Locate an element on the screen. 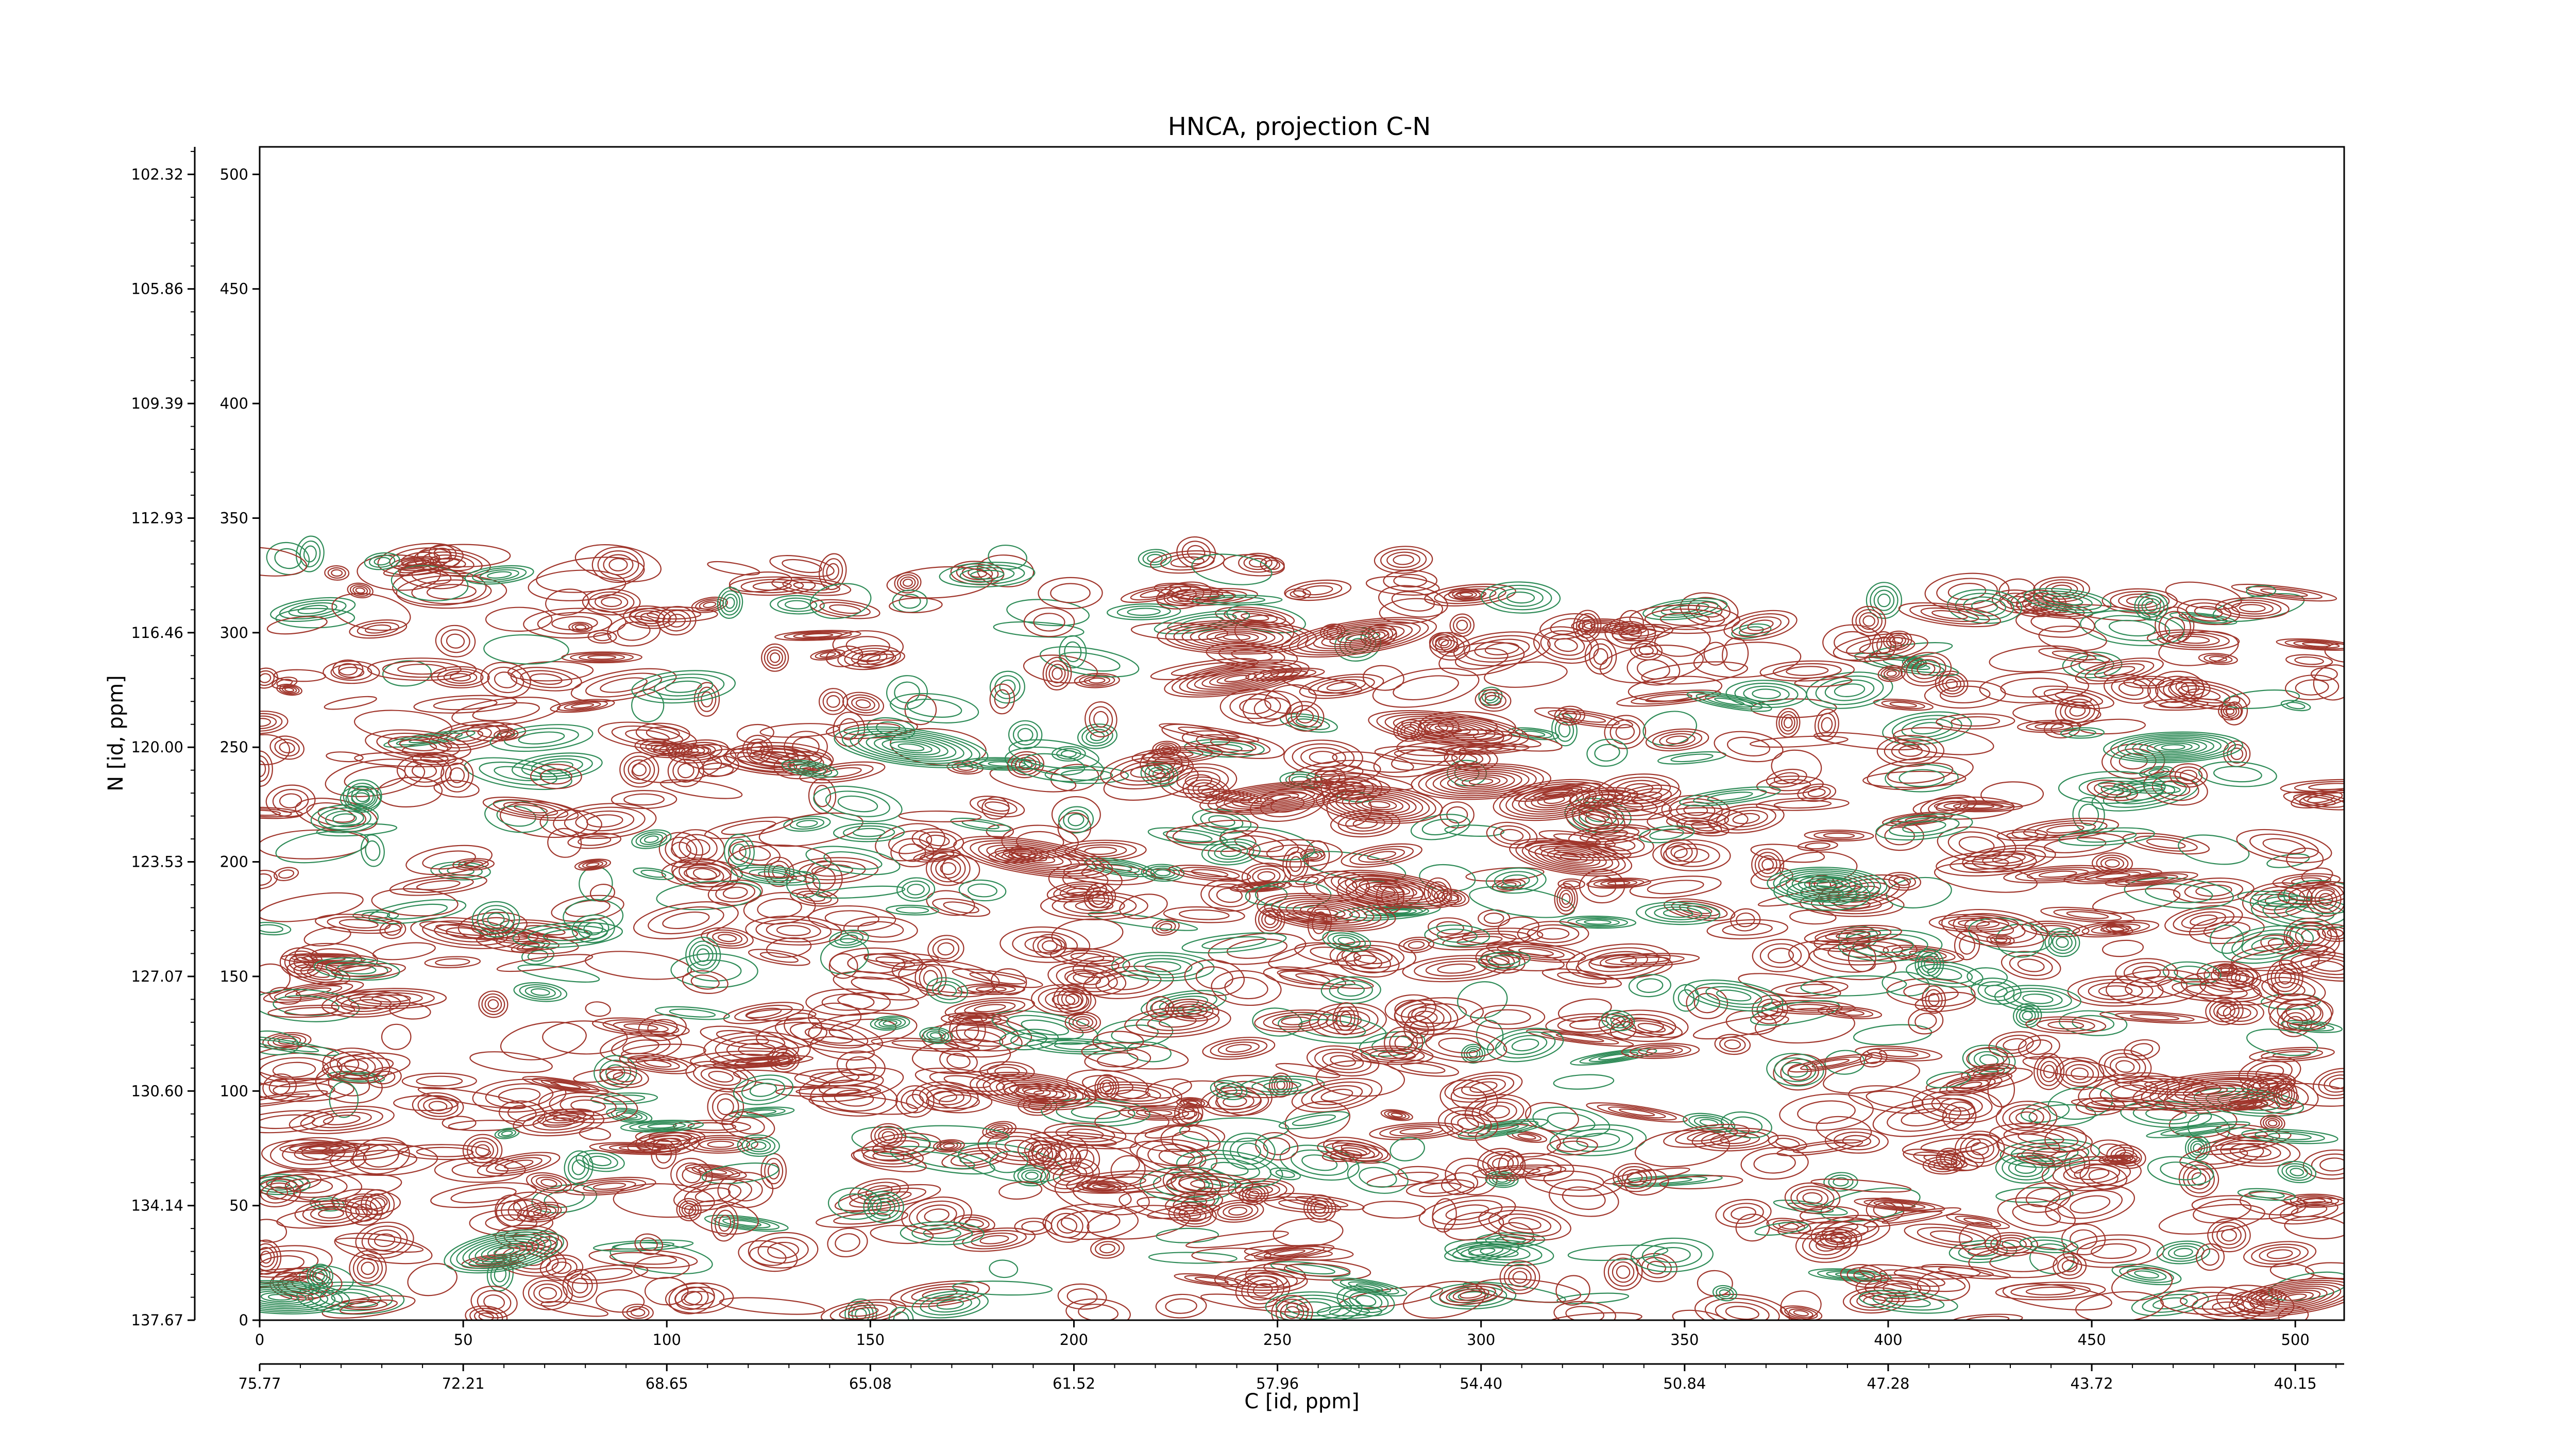 Image resolution: width=2576 pixels, height=1449 pixels. x-index-tick-label: 100 is located at coordinates (667, 1340).